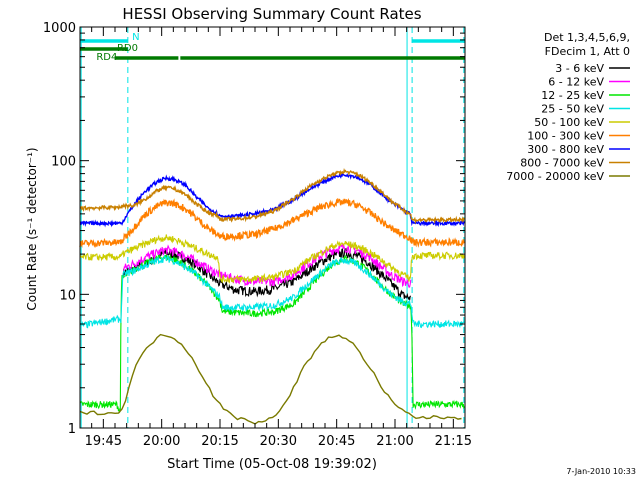  I want to click on y-tick-label-0: 1, so click(72, 429).